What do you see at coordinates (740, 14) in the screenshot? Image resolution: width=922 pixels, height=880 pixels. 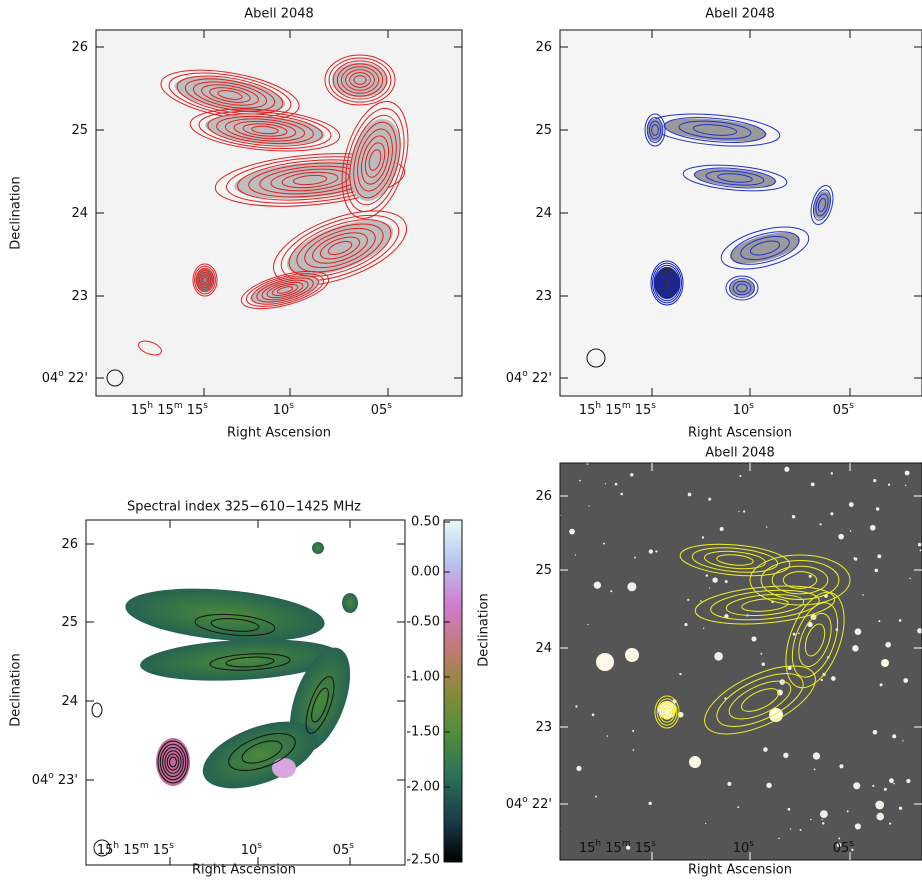 I see `panel-title: Abell 2048` at bounding box center [740, 14].